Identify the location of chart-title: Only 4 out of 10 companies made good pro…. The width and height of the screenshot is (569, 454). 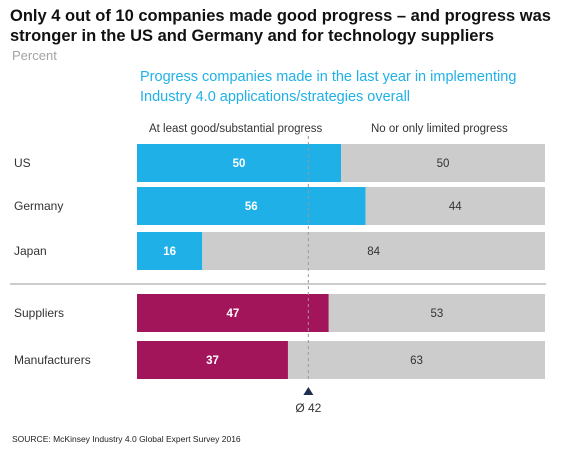
(280, 26).